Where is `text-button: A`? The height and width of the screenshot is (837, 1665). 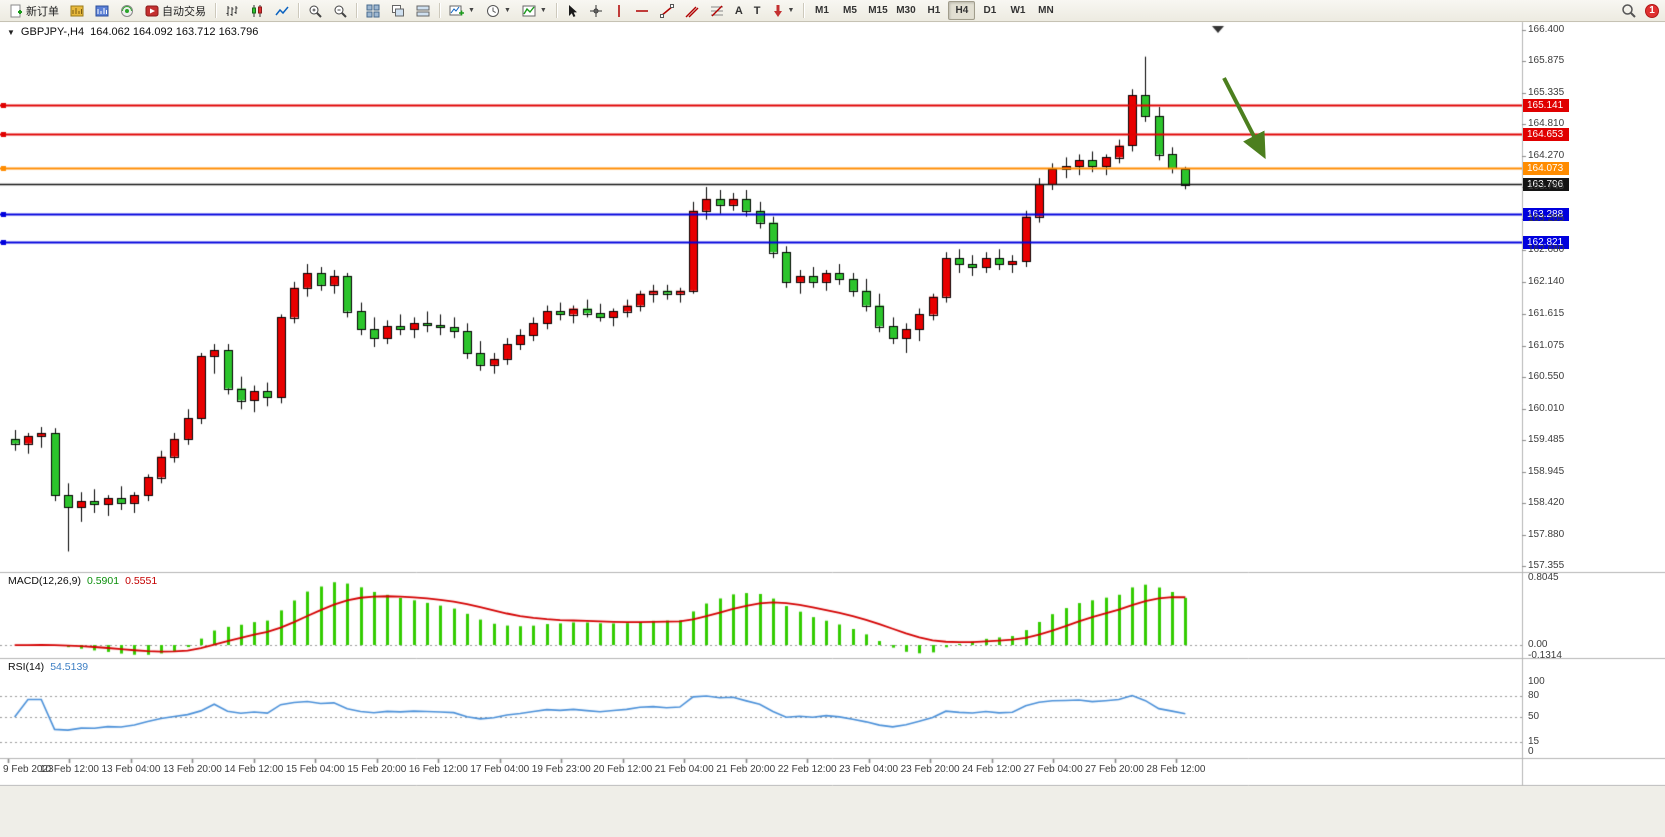 text-button: A is located at coordinates (739, 10).